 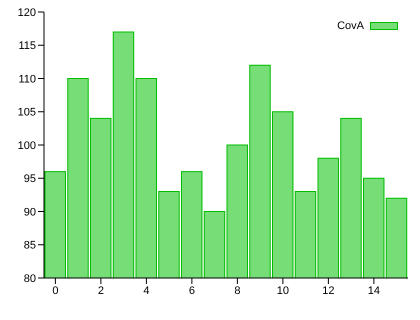 I want to click on x-tick-label: 0, so click(x=55, y=290).